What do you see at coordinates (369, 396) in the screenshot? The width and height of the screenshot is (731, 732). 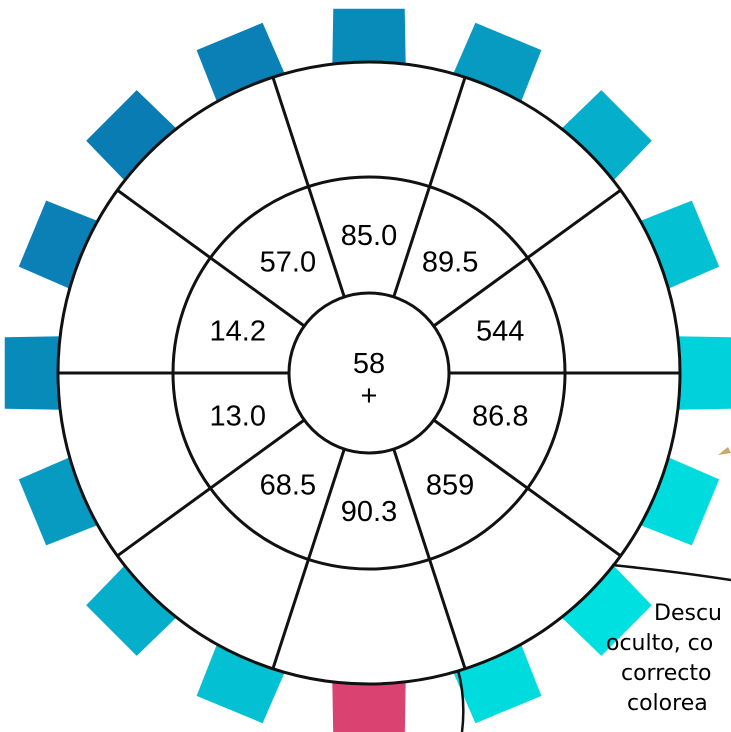 I see `center-operator-plus: +` at bounding box center [369, 396].